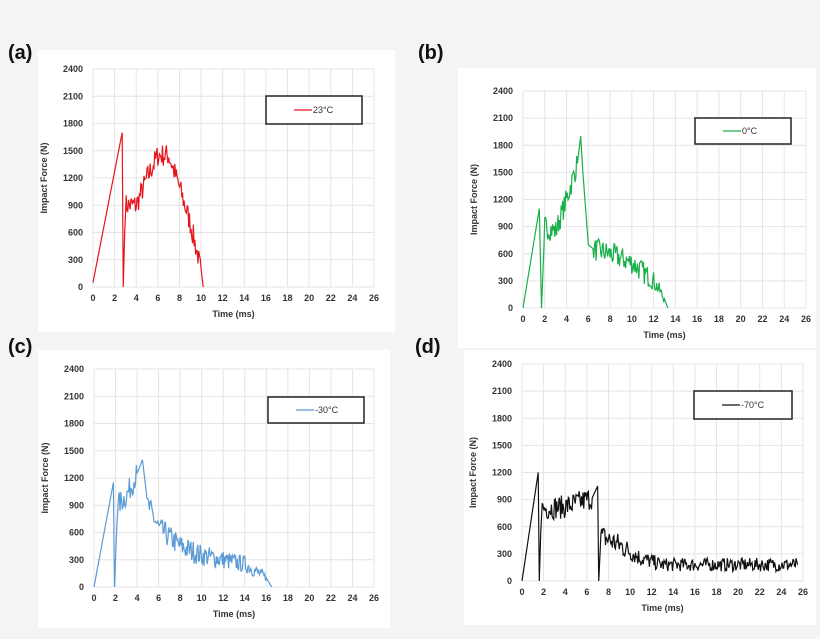  Describe the element at coordinates (20, 347) in the screenshot. I see `panel-label-c: (c)` at that location.